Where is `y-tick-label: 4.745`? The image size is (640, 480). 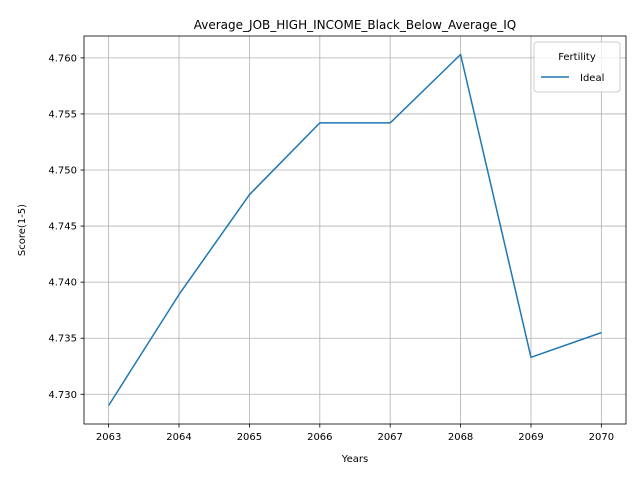 y-tick-label: 4.745 is located at coordinates (62, 227).